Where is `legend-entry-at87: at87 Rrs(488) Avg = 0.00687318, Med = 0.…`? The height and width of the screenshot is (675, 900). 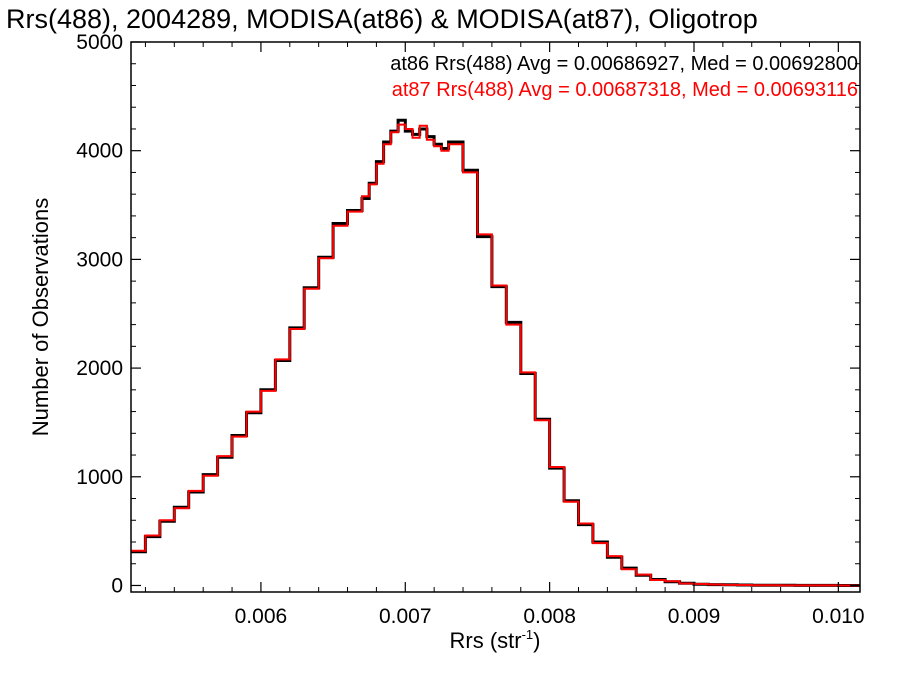
legend-entry-at87: at87 Rrs(488) Avg = 0.00687318, Med = 0.… is located at coordinates (625, 90).